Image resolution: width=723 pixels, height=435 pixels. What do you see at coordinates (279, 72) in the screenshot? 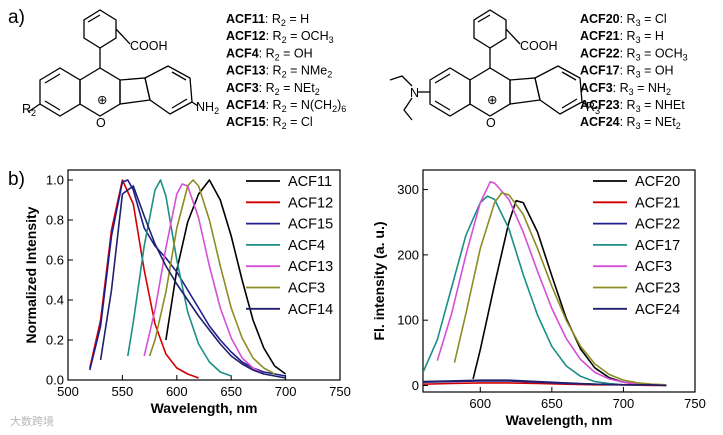
I see `compound-entry-acf13: ACF13: R2 = NMe2` at bounding box center [279, 72].